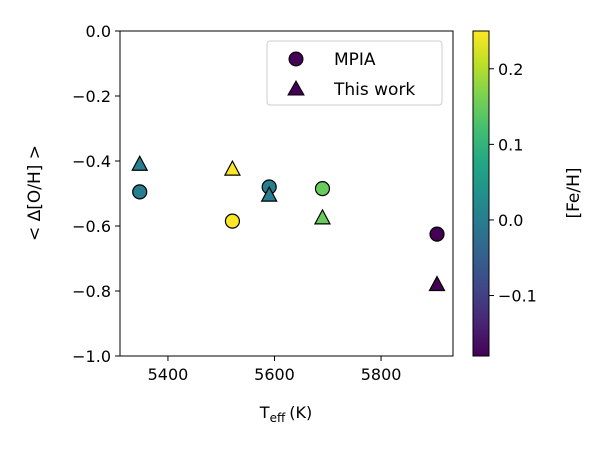 Image resolution: width=600 pixels, height=450 pixels. I want to click on y-tick-label: −0.6, so click(91, 226).